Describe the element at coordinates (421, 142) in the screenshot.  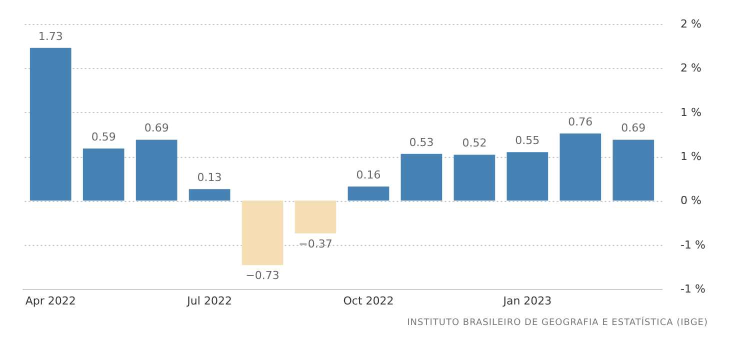
I see `data-label: 0.53` at that location.